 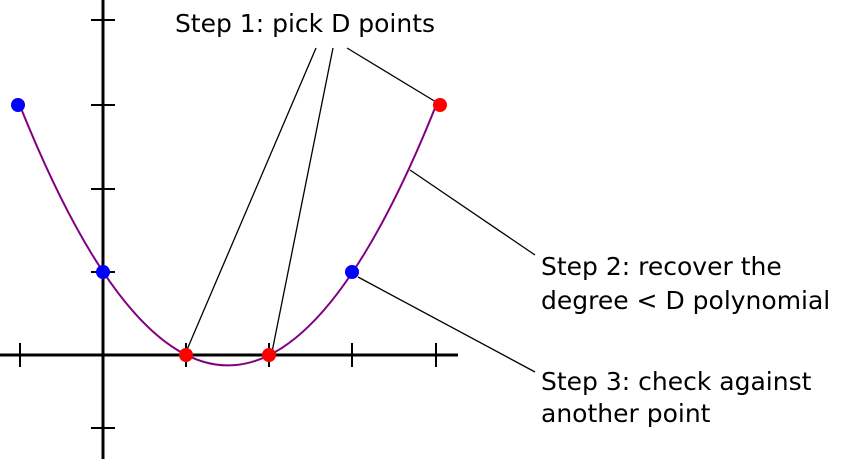 What do you see at coordinates (661, 266) in the screenshot?
I see `step2-label: Step 2: recover the` at bounding box center [661, 266].